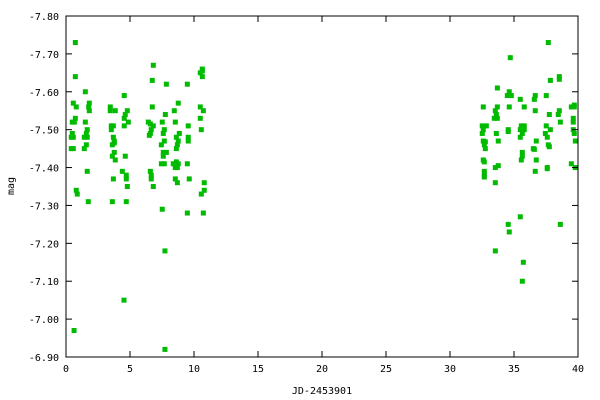  I want to click on x-tick-label: 20, so click(322, 369).